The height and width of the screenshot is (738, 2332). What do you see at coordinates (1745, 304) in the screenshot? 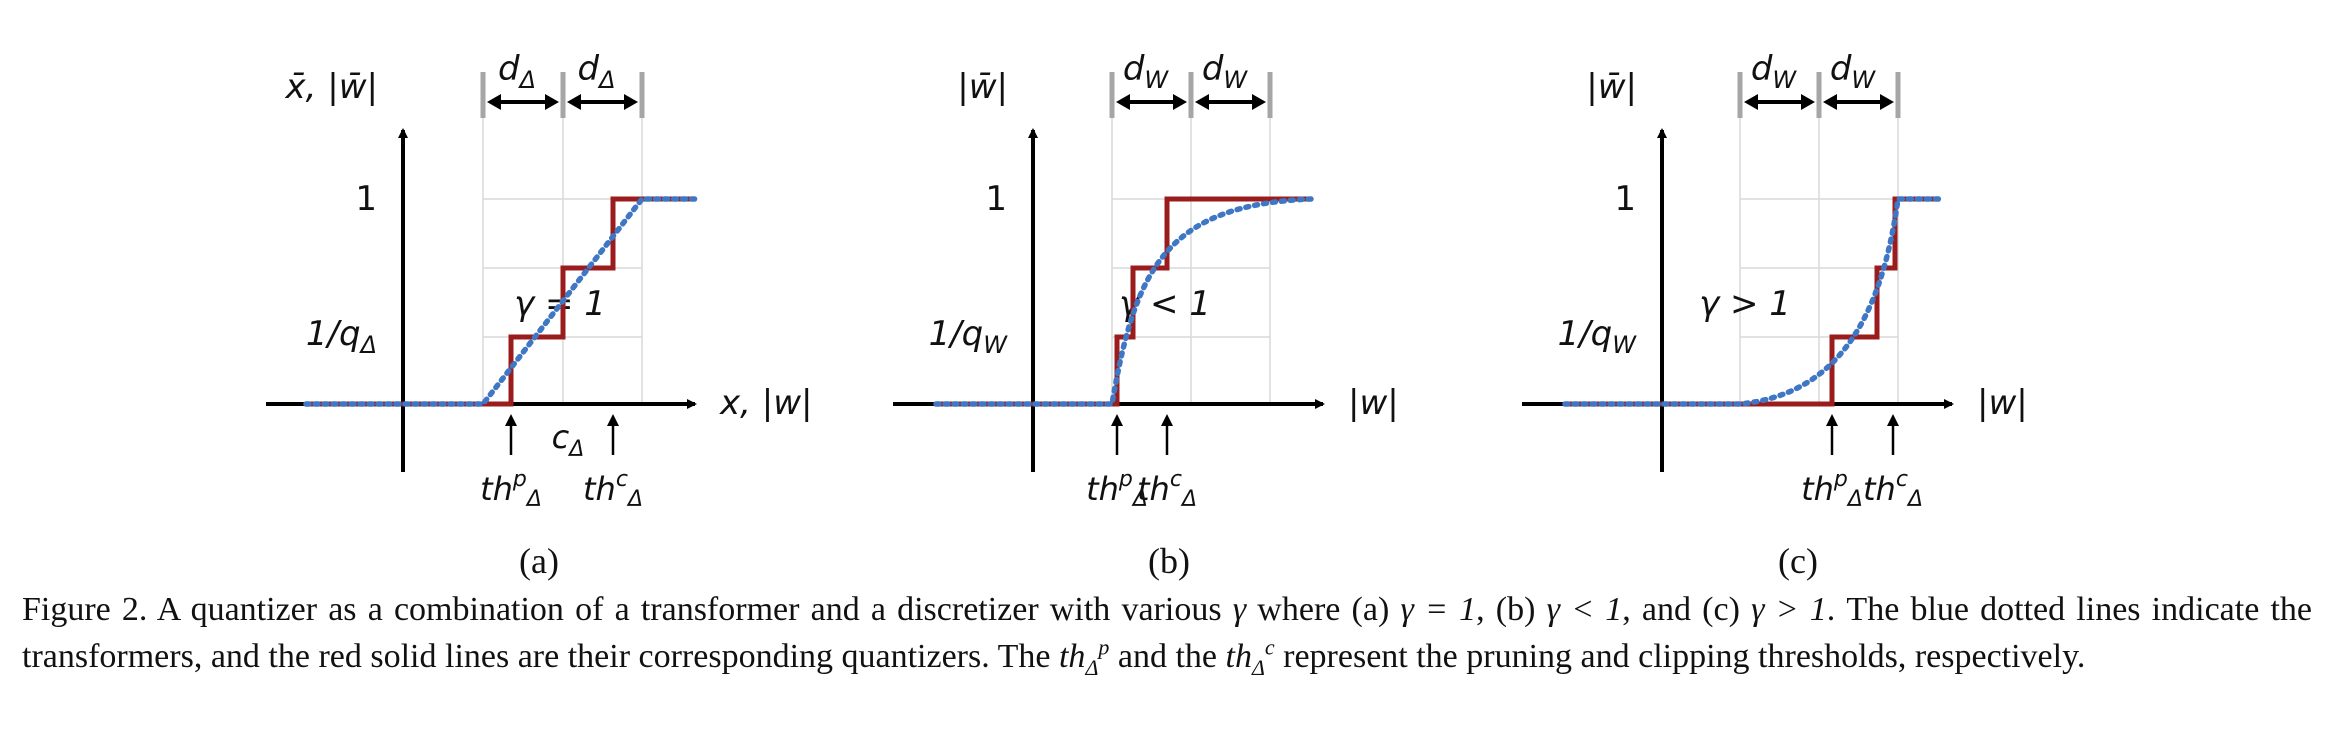
I see `gamma-label: γ > 1` at bounding box center [1745, 304].